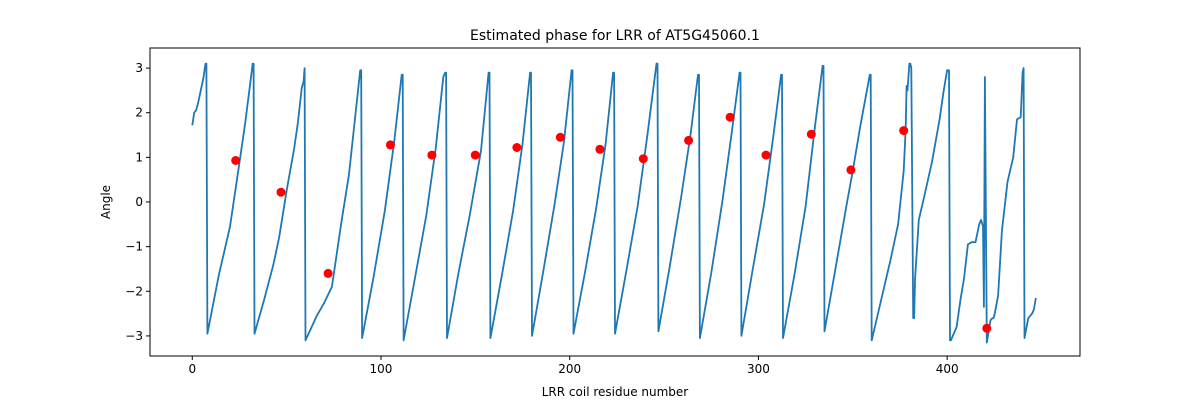 The image size is (1200, 405). I want to click on x-tick-label: 0, so click(192, 369).